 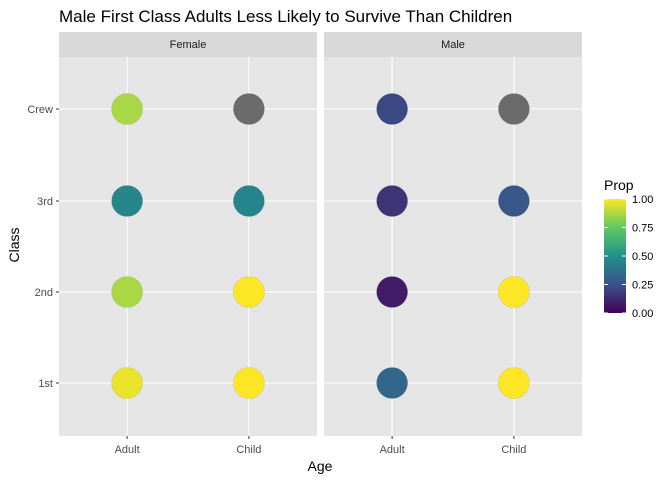 What do you see at coordinates (642, 257) in the screenshot?
I see `legend-tick-label: 0.50` at bounding box center [642, 257].